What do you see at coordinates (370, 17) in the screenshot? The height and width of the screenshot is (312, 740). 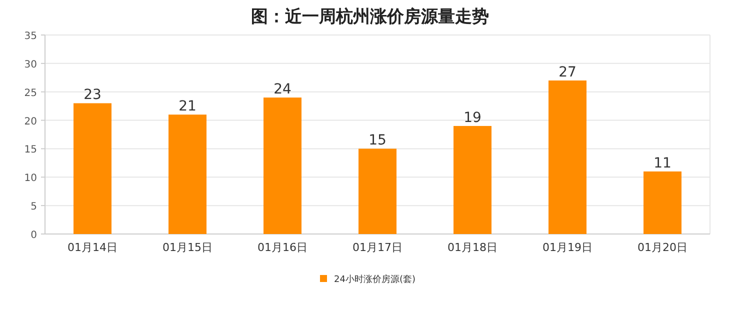 I see `chart-title: 图：近一周杭州涨价房源量走势` at bounding box center [370, 17].